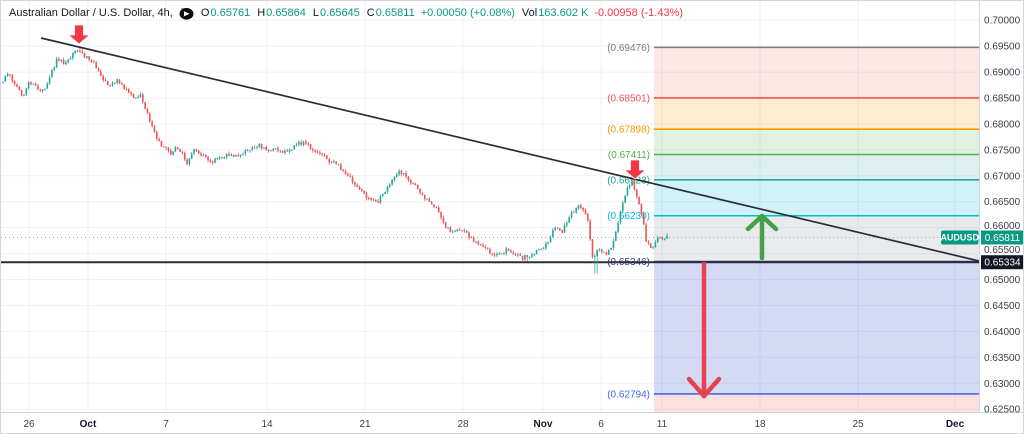 This screenshot has width=1024, height=434. Describe the element at coordinates (1002, 124) in the screenshot. I see `axis-label: 0.68000` at that location.